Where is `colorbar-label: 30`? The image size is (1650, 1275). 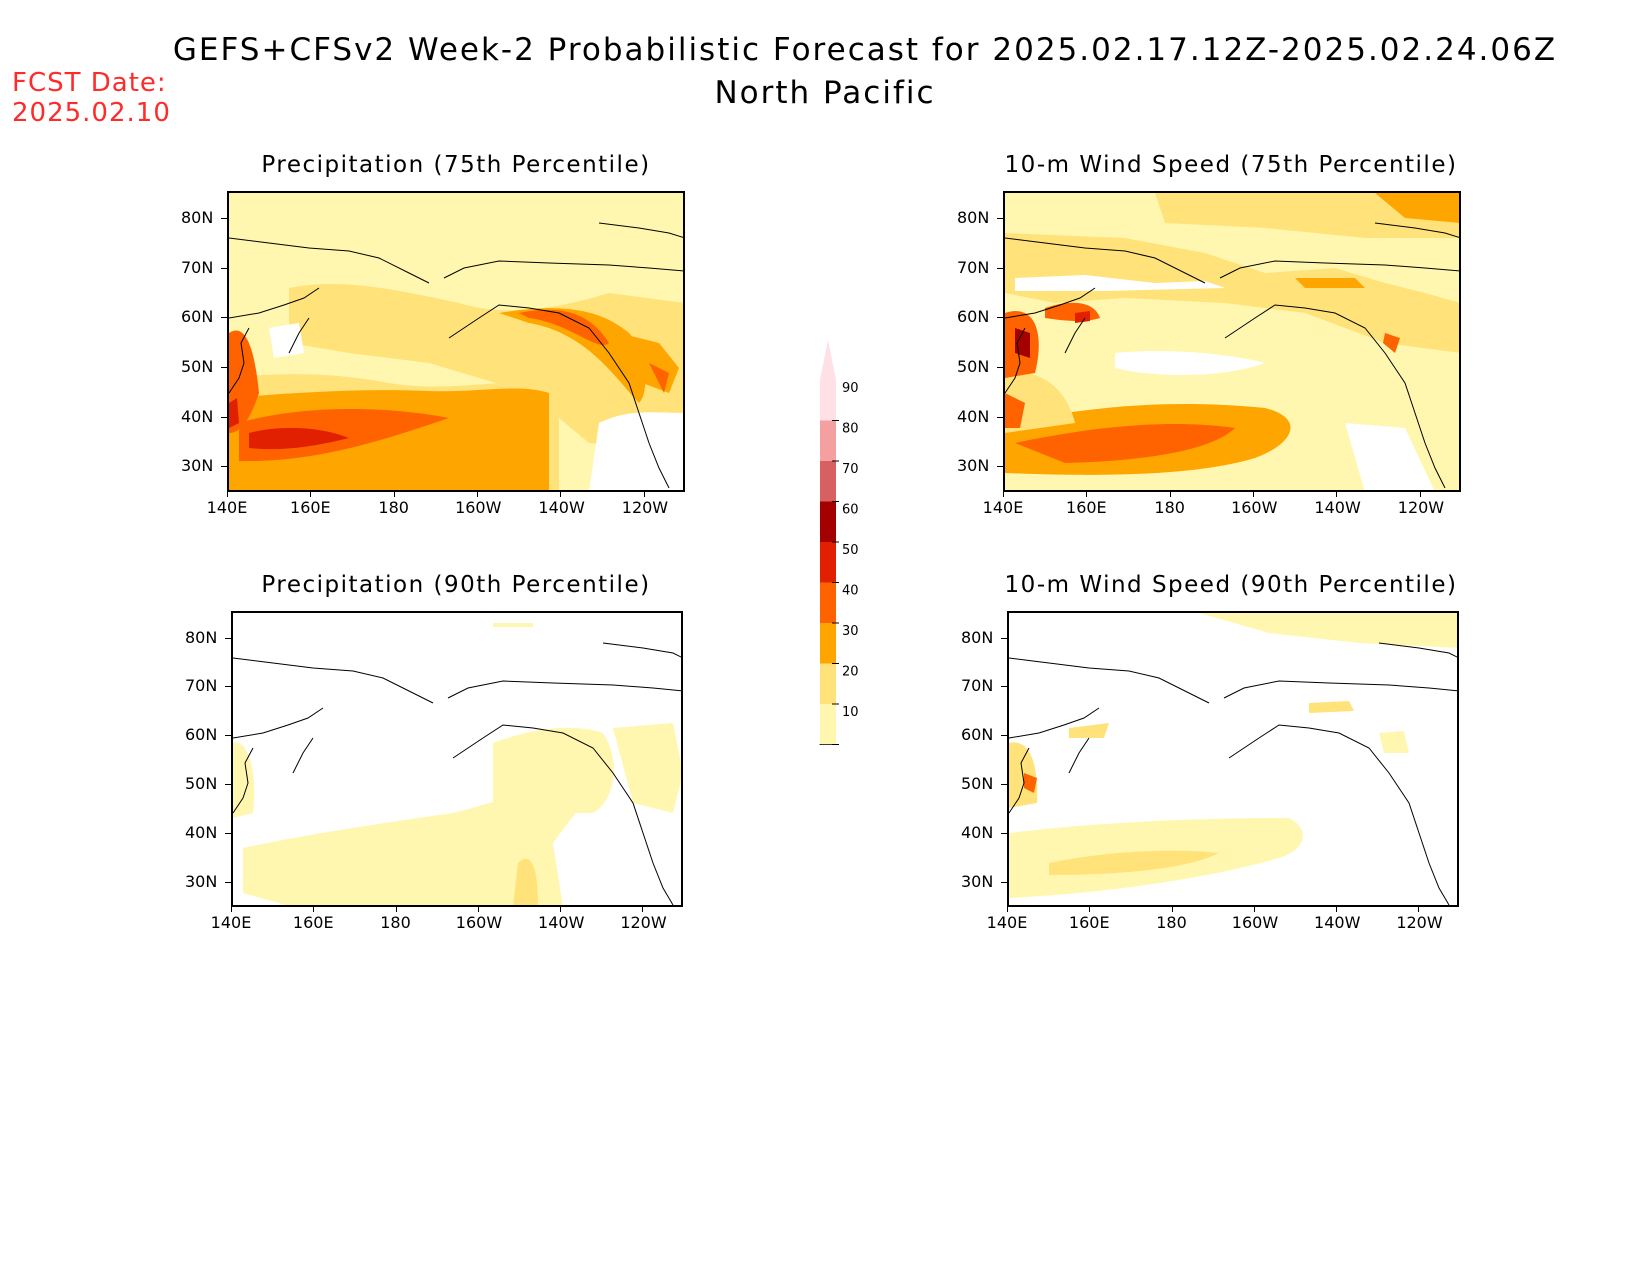 colorbar-label: 30 is located at coordinates (850, 631).